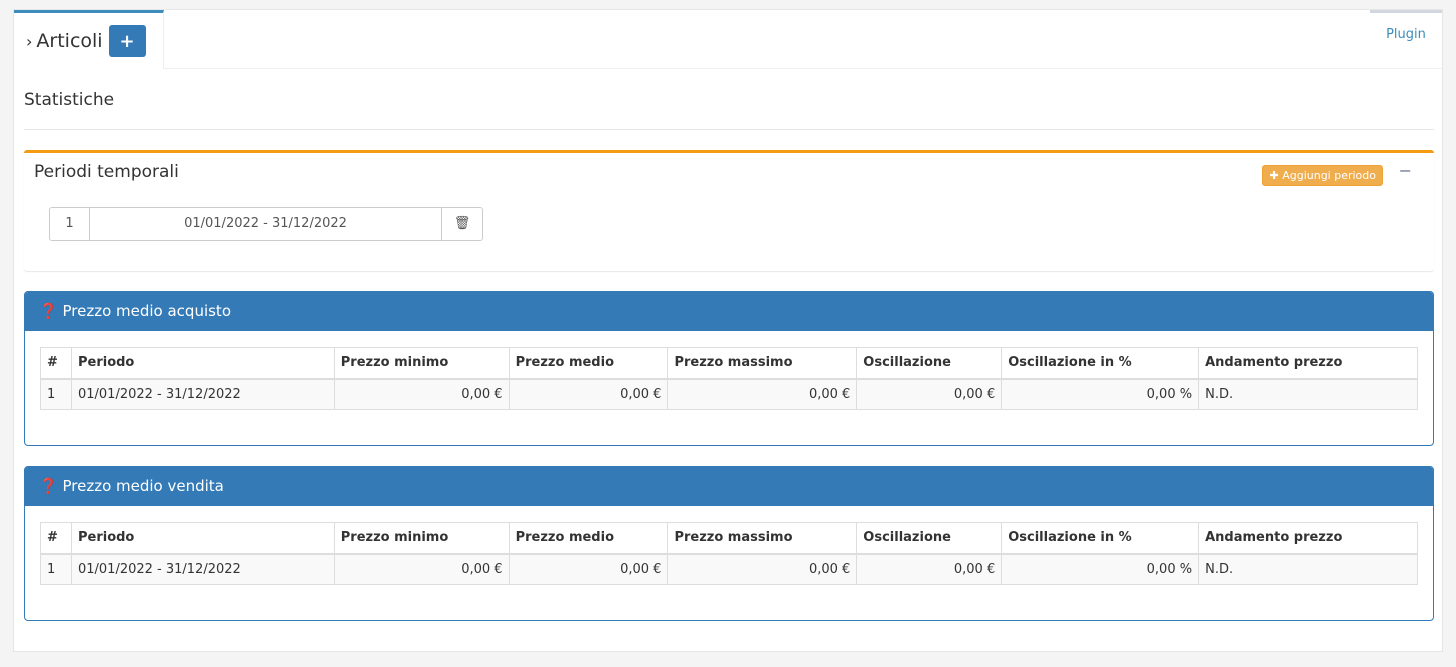 The height and width of the screenshot is (667, 1456). I want to click on add-period-button: ✚ Aggiungi periodo, so click(1322, 175).